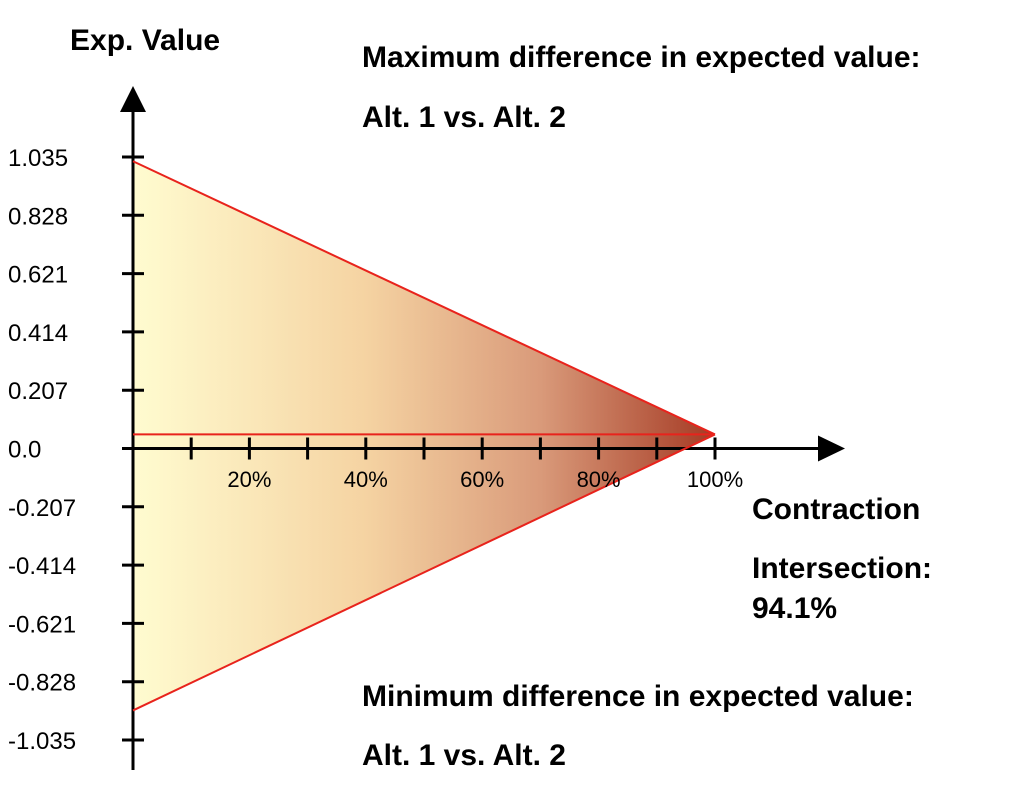 This screenshot has width=1024, height=797. What do you see at coordinates (38, 333) in the screenshot?
I see `y-tick-label: 0.414` at bounding box center [38, 333].